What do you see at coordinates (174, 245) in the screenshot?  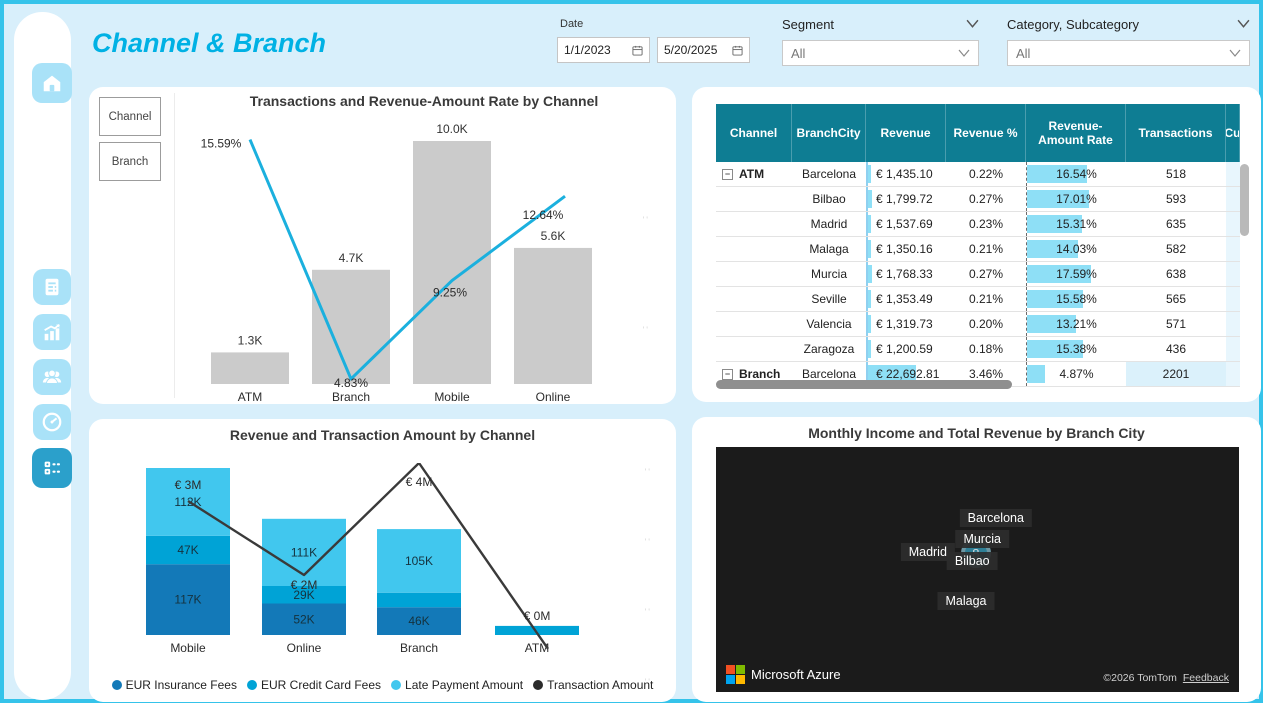 I see `divider` at bounding box center [174, 245].